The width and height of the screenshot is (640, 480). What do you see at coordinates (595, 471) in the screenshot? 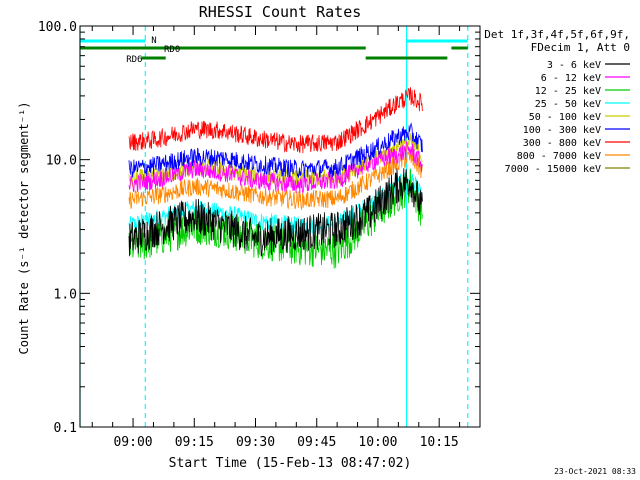
I see `footer-timestamp: 23-Oct-2021 08:33` at bounding box center [595, 471].